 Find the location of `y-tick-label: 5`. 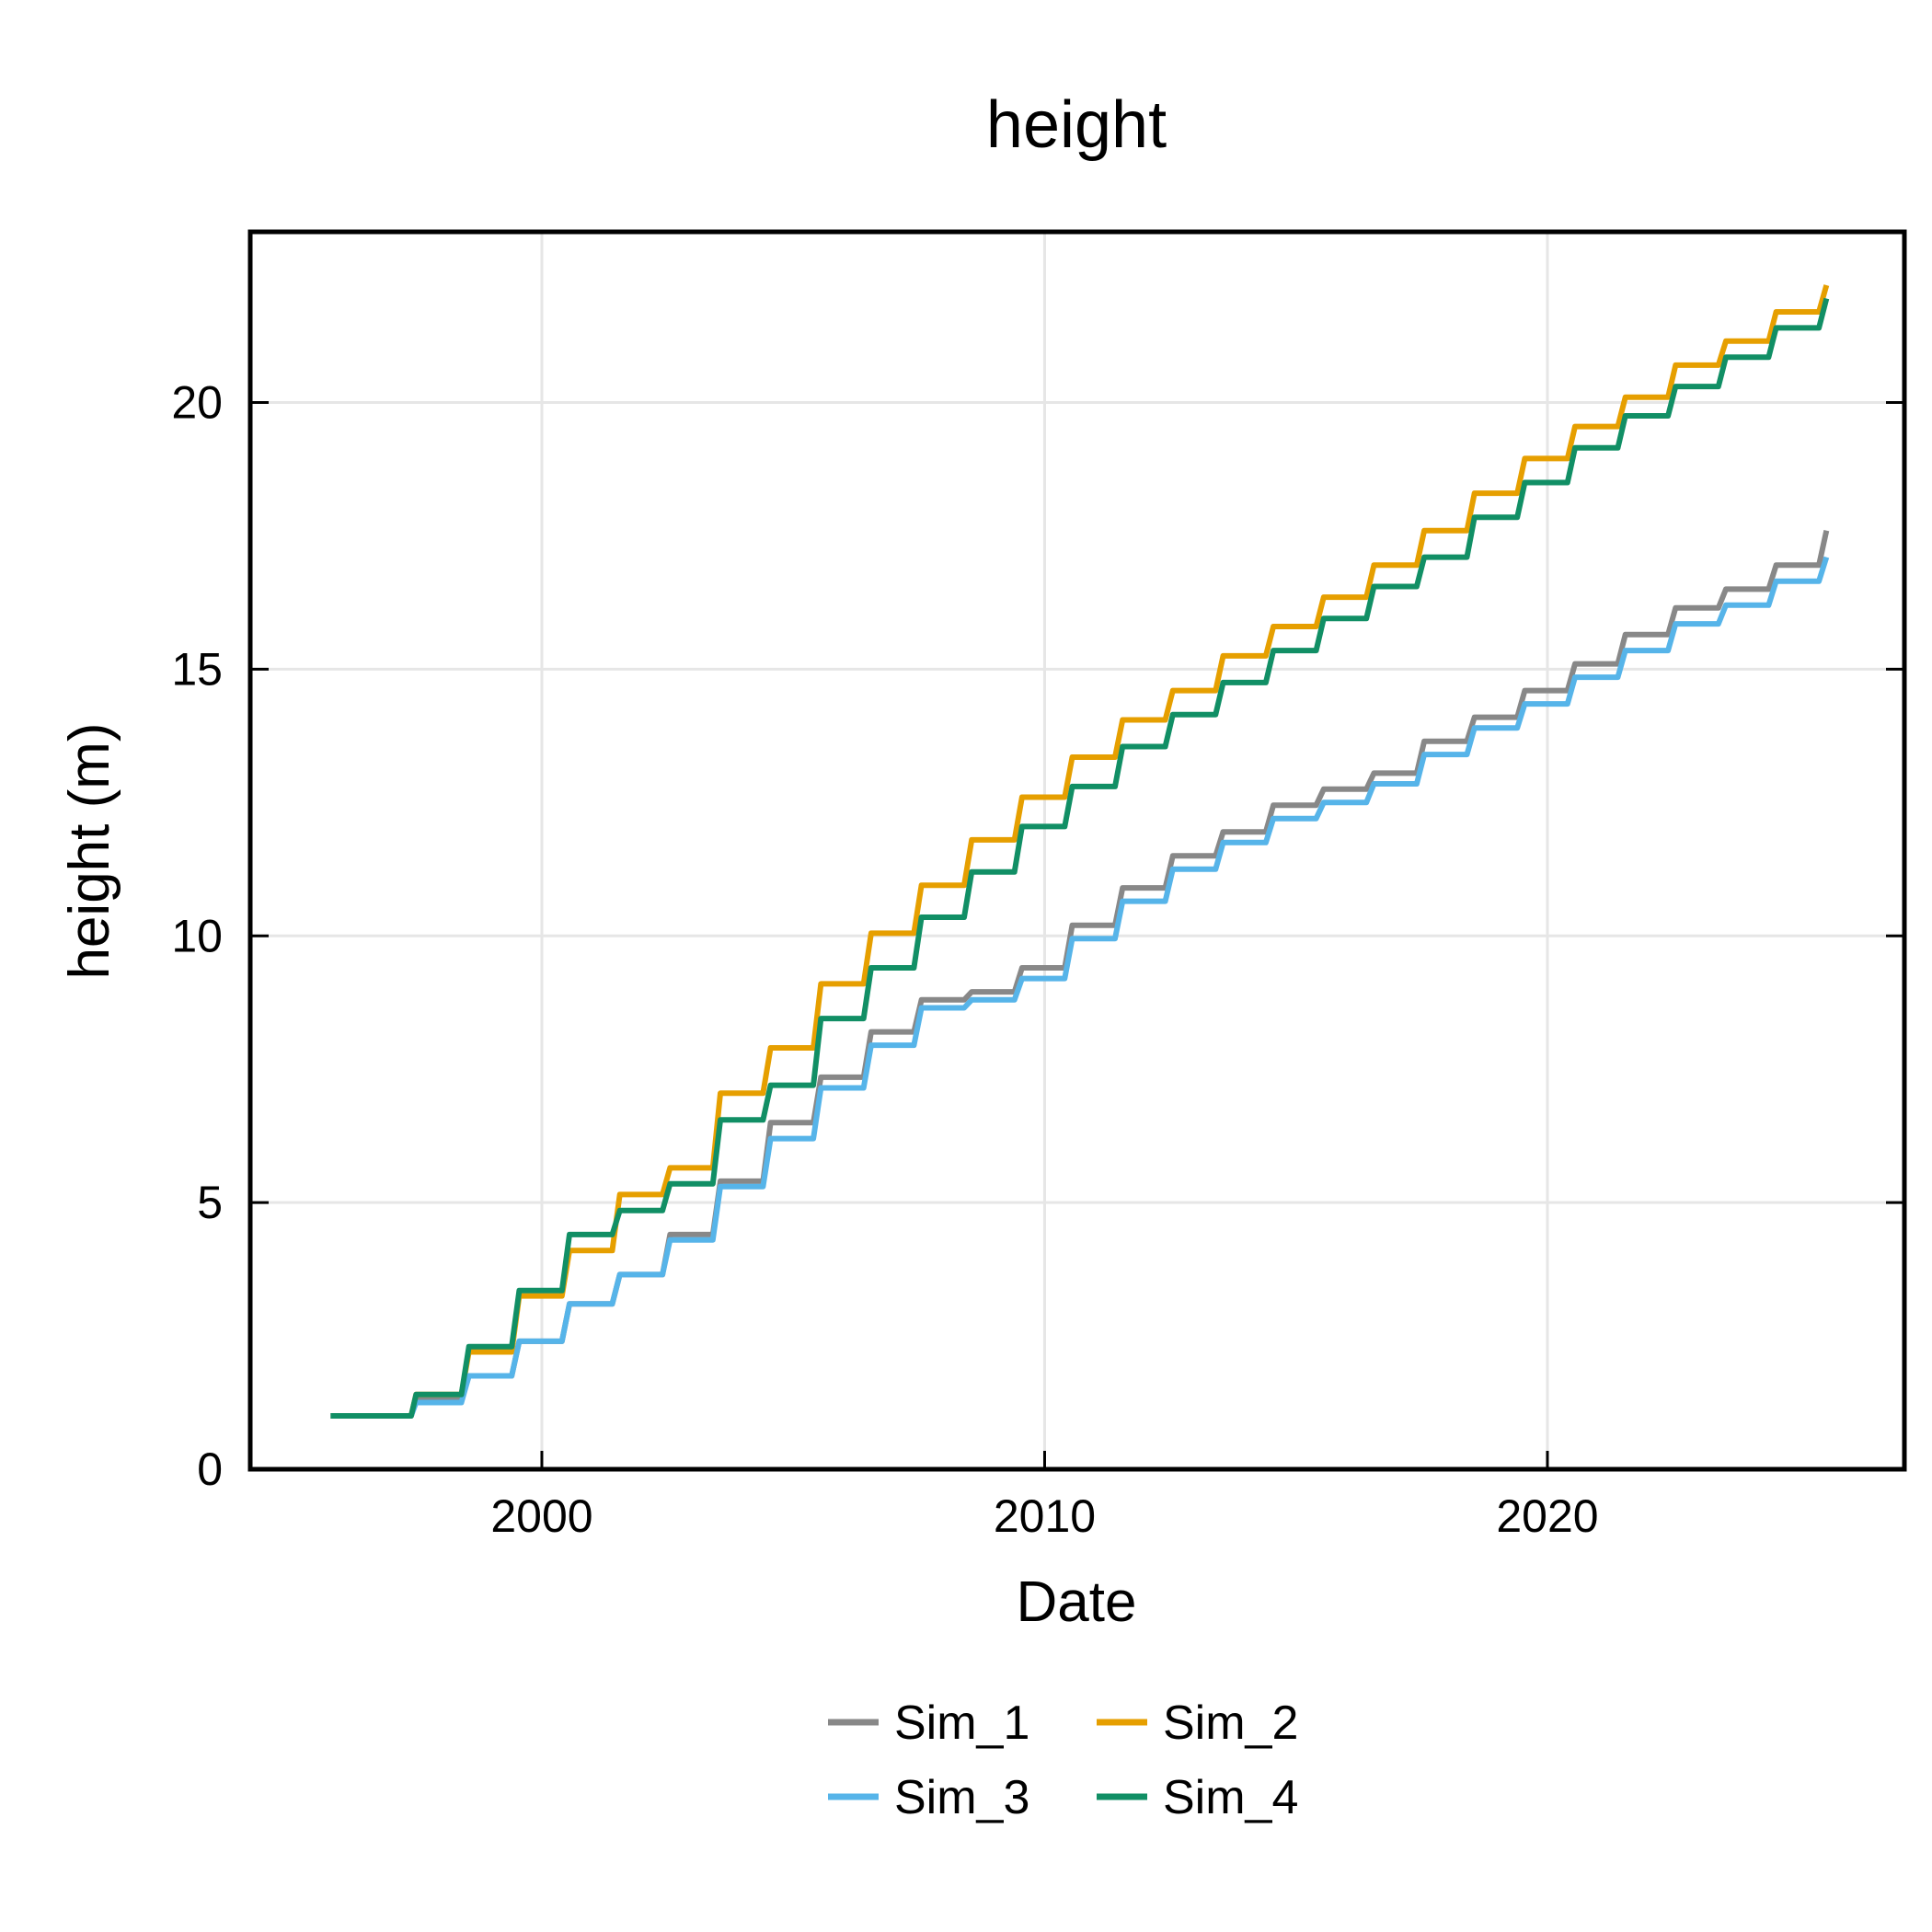

y-tick-label: 5 is located at coordinates (210, 1202).